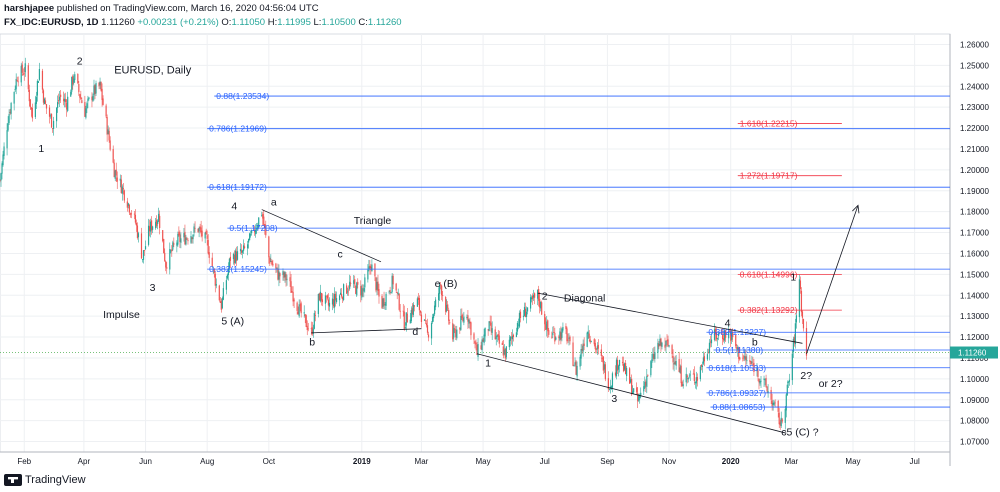 This screenshot has height=492, width=1000. I want to click on tradingview-logo: TradingView, so click(45, 480).